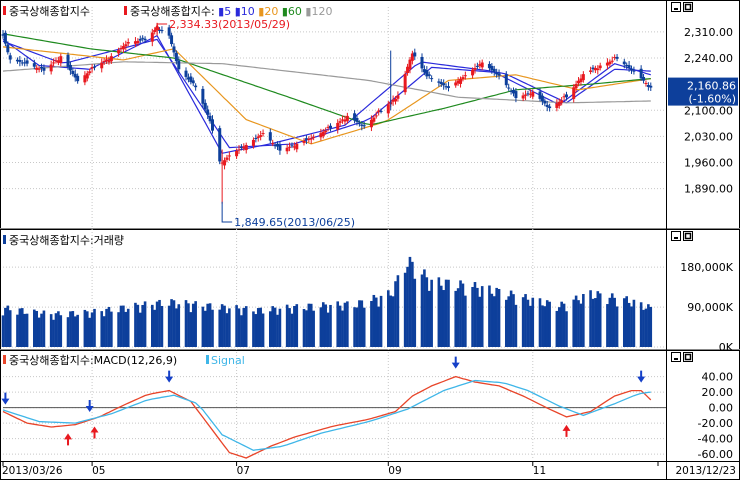  What do you see at coordinates (227, 11) in the screenshot?
I see `ma-legend-item-5: 5` at bounding box center [227, 11].